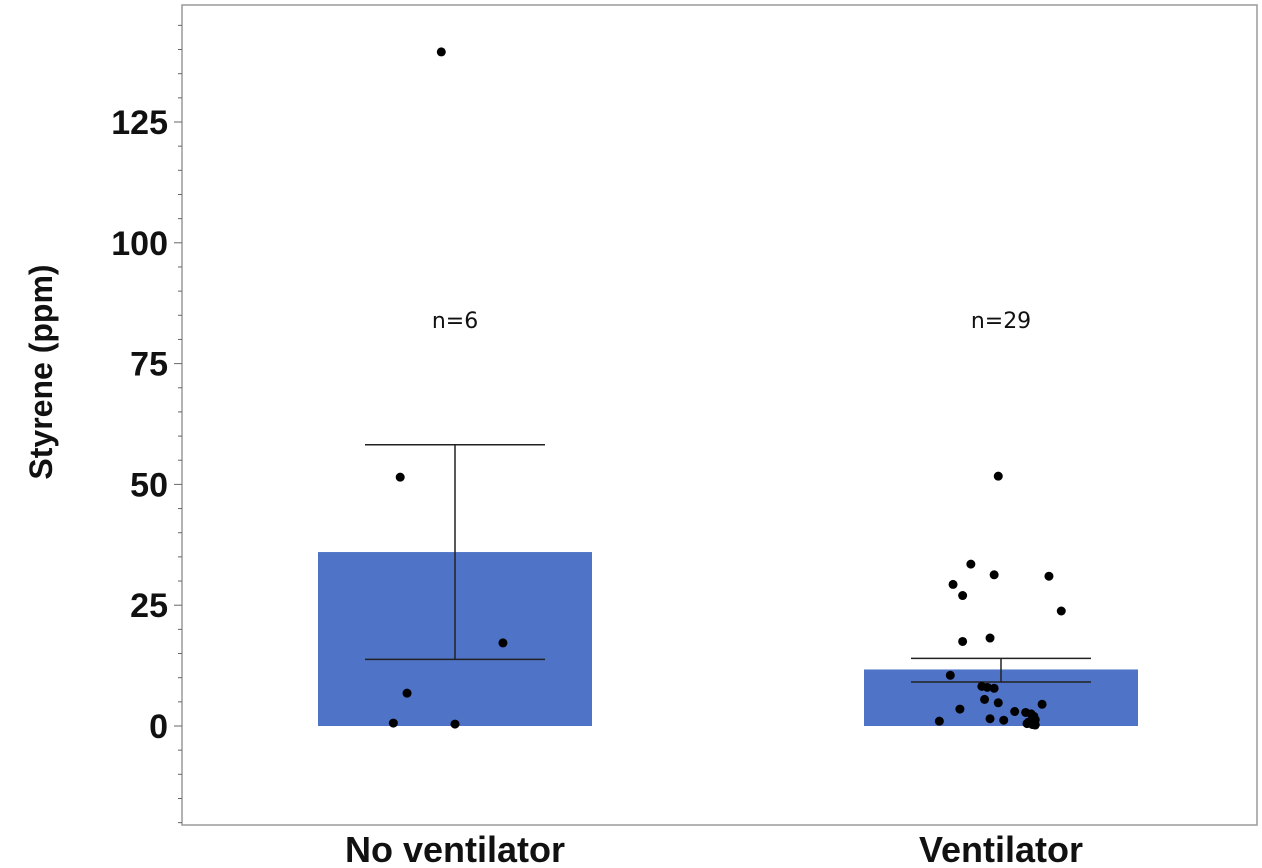  Describe the element at coordinates (149, 485) in the screenshot. I see `y-tick-label: 50` at that location.